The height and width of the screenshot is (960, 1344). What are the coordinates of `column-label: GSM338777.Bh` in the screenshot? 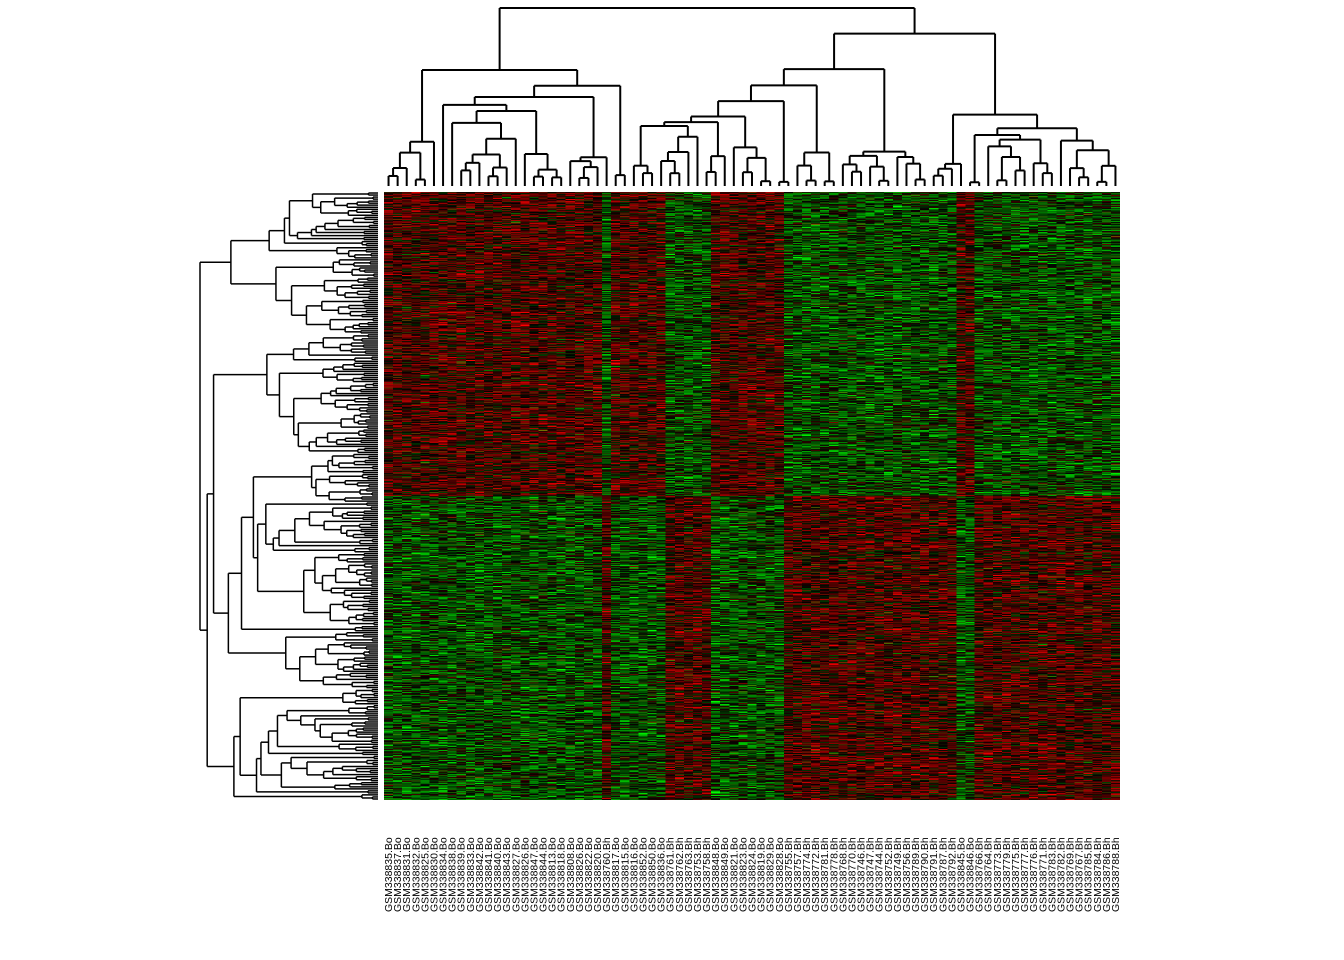 It's located at (1025, 874).